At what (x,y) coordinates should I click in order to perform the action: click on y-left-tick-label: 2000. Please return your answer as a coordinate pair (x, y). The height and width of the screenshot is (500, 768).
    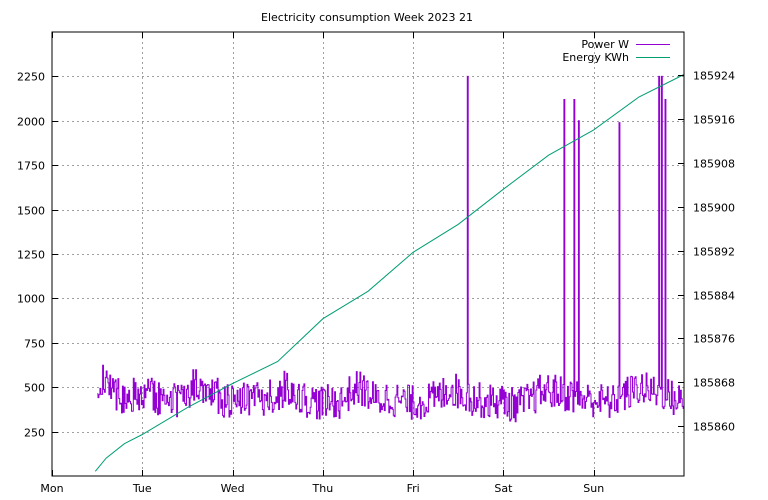
    Looking at the image, I should click on (31, 122).